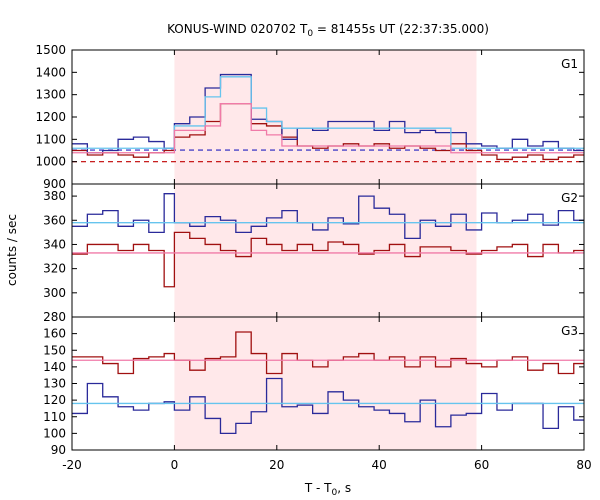 The height and width of the screenshot is (500, 600). I want to click on y-tick-label: 320, so click(54, 269).